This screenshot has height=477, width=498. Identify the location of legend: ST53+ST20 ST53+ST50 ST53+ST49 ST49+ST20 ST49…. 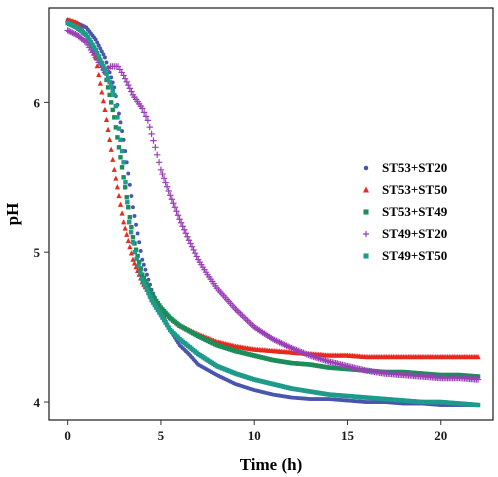
(405, 211).